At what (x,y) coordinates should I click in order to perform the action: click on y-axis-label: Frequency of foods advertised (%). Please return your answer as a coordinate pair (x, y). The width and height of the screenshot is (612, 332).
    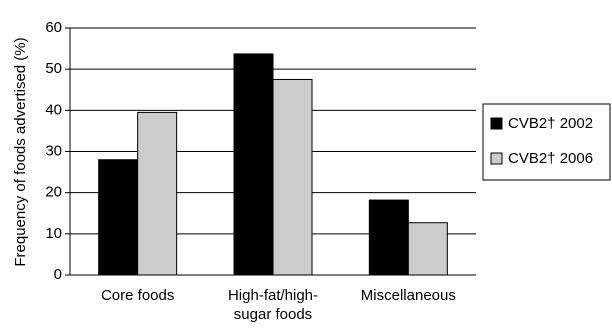
    Looking at the image, I should click on (20, 151).